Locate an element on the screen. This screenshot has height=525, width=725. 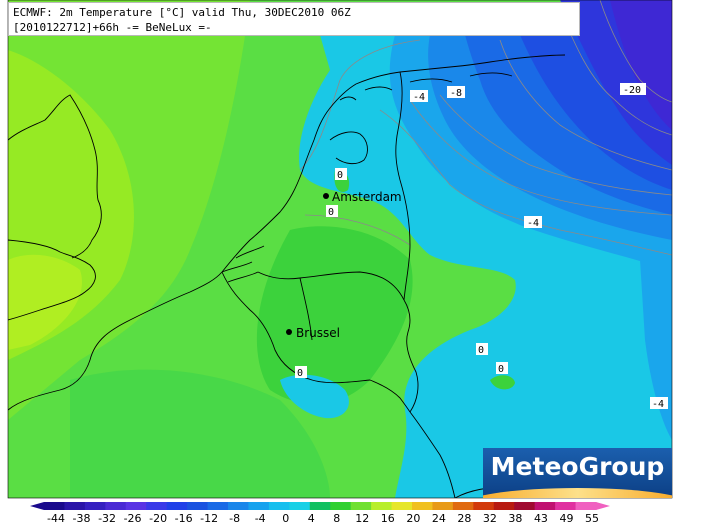
colorbar-tick-label: 8 is located at coordinates (337, 518).